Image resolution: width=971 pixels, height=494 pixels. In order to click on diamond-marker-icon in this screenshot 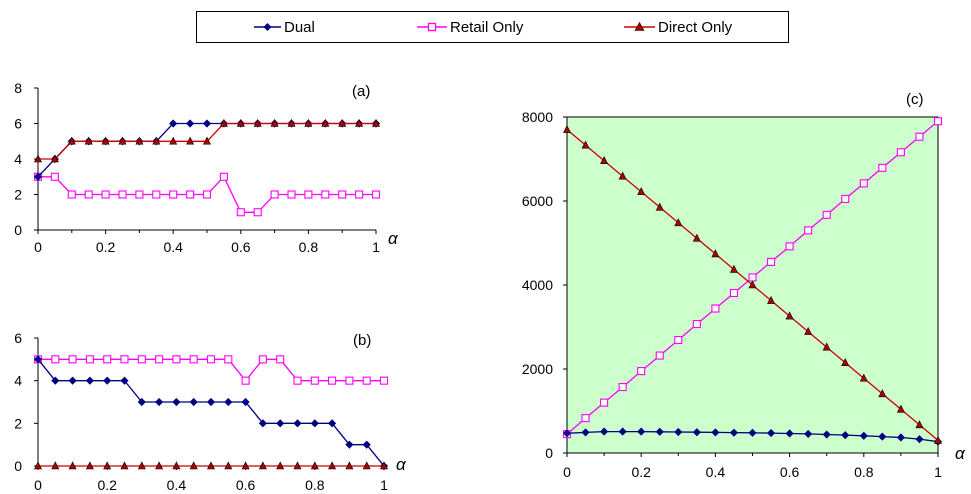, I will do `click(267, 27)`.